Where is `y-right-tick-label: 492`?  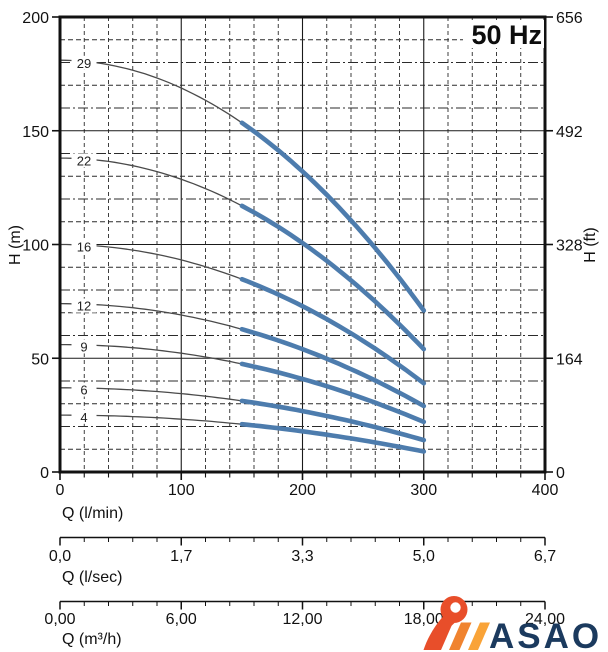
y-right-tick-label: 492 is located at coordinates (569, 132).